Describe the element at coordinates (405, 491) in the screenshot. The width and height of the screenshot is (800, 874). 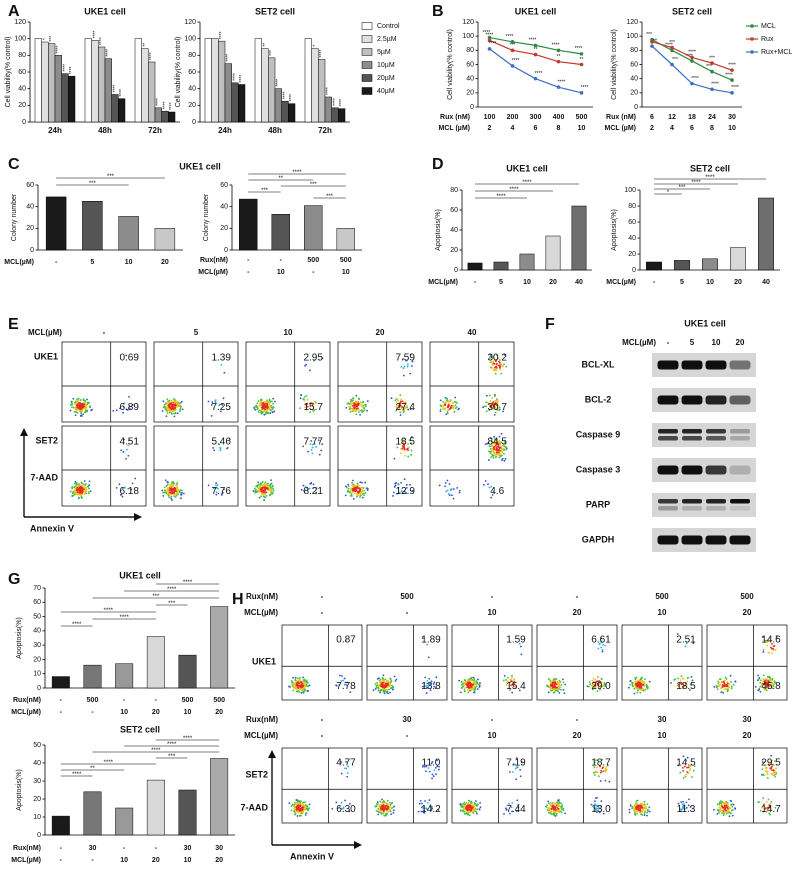
I see `quadrant-value: 12.9` at that location.